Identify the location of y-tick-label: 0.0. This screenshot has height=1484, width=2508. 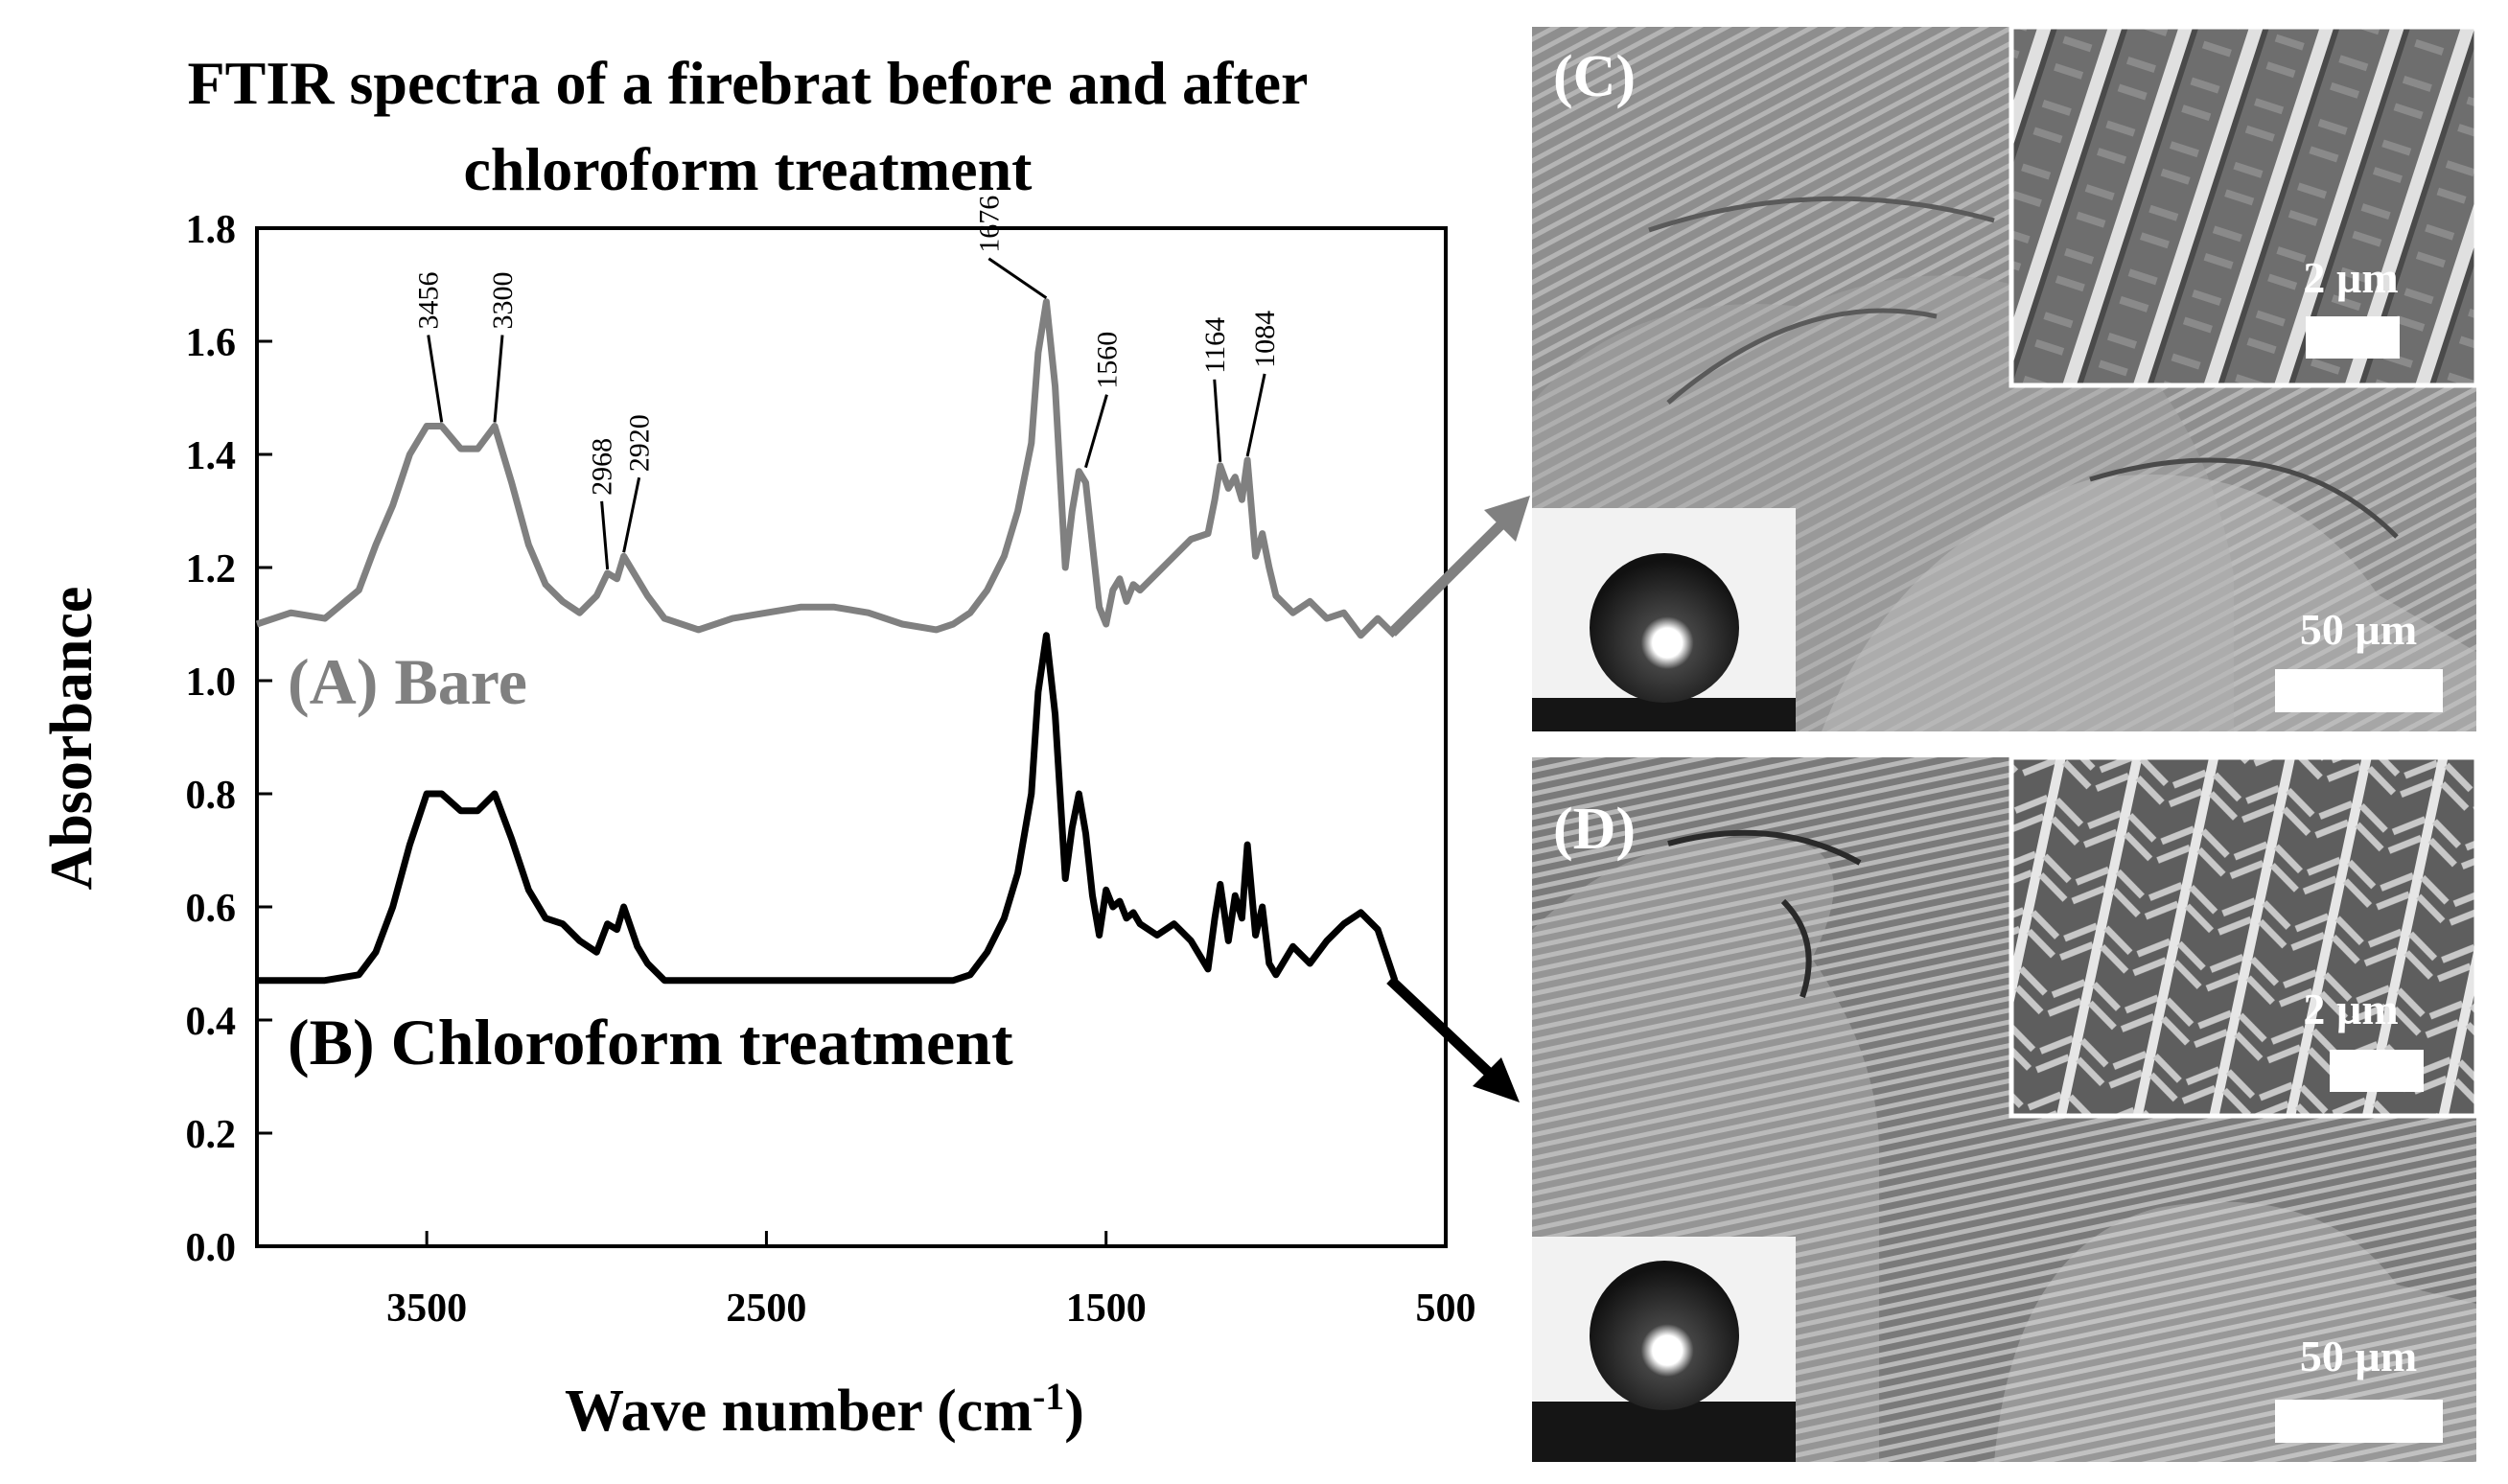
(211, 1248).